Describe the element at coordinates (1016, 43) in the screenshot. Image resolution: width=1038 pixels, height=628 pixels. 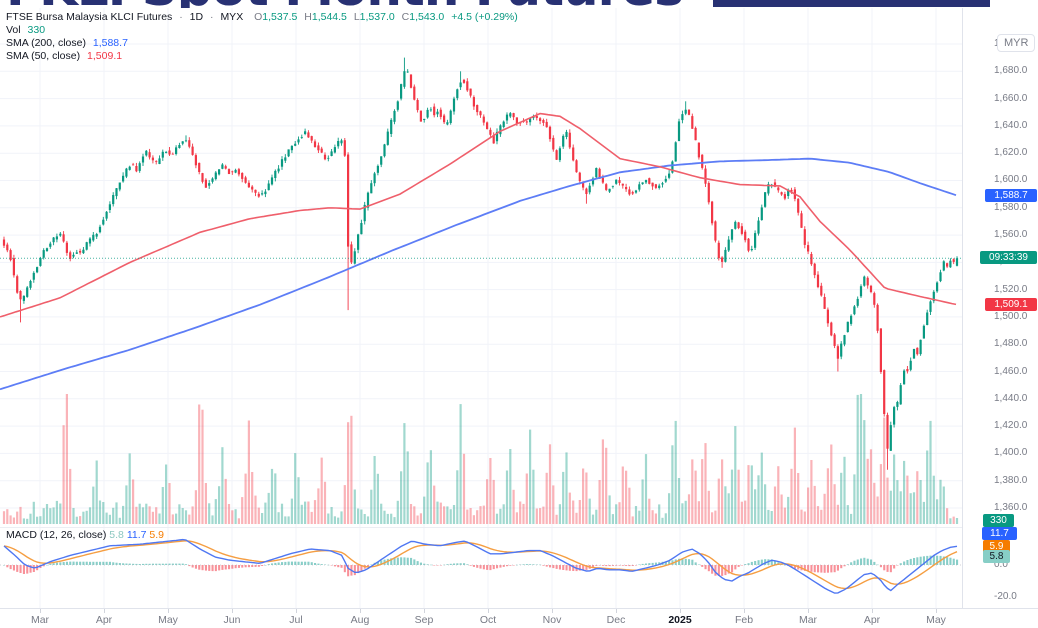
I see `currency-button: MYR` at that location.